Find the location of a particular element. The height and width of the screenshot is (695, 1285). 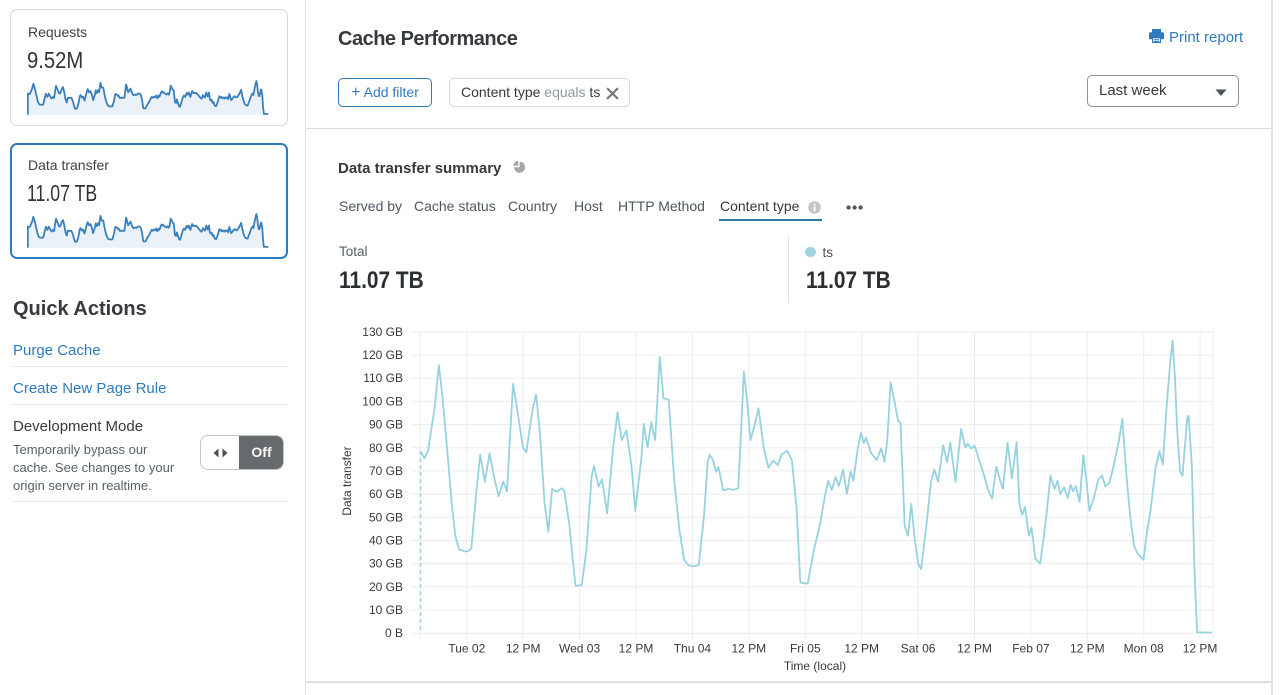

svg-text: Fri 05 is located at coordinates (805, 649).